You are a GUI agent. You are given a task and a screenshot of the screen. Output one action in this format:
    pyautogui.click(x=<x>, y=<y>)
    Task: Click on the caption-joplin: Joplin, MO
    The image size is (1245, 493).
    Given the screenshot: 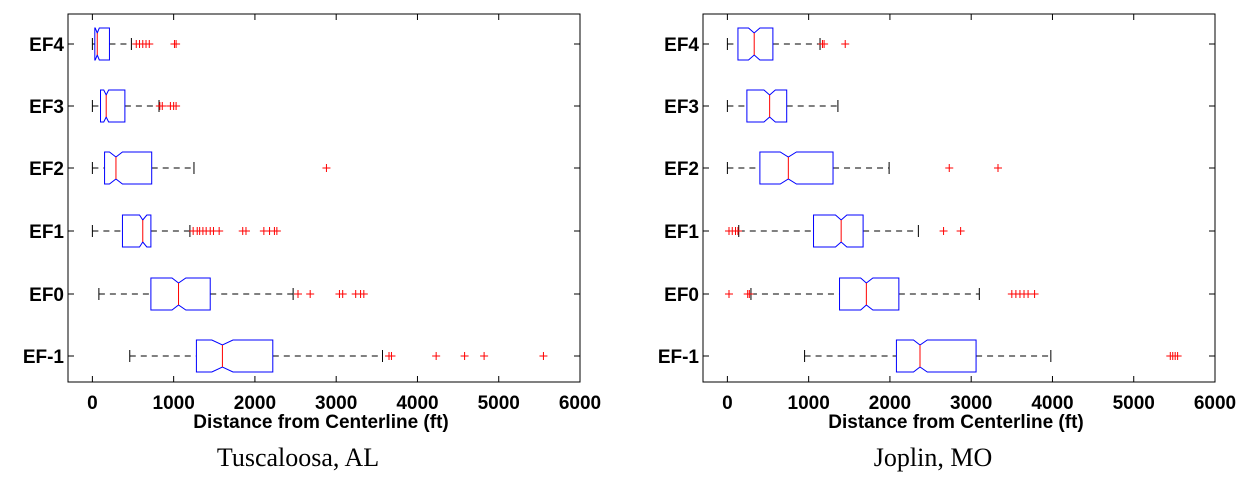 What is the action you would take?
    pyautogui.click(x=933, y=457)
    